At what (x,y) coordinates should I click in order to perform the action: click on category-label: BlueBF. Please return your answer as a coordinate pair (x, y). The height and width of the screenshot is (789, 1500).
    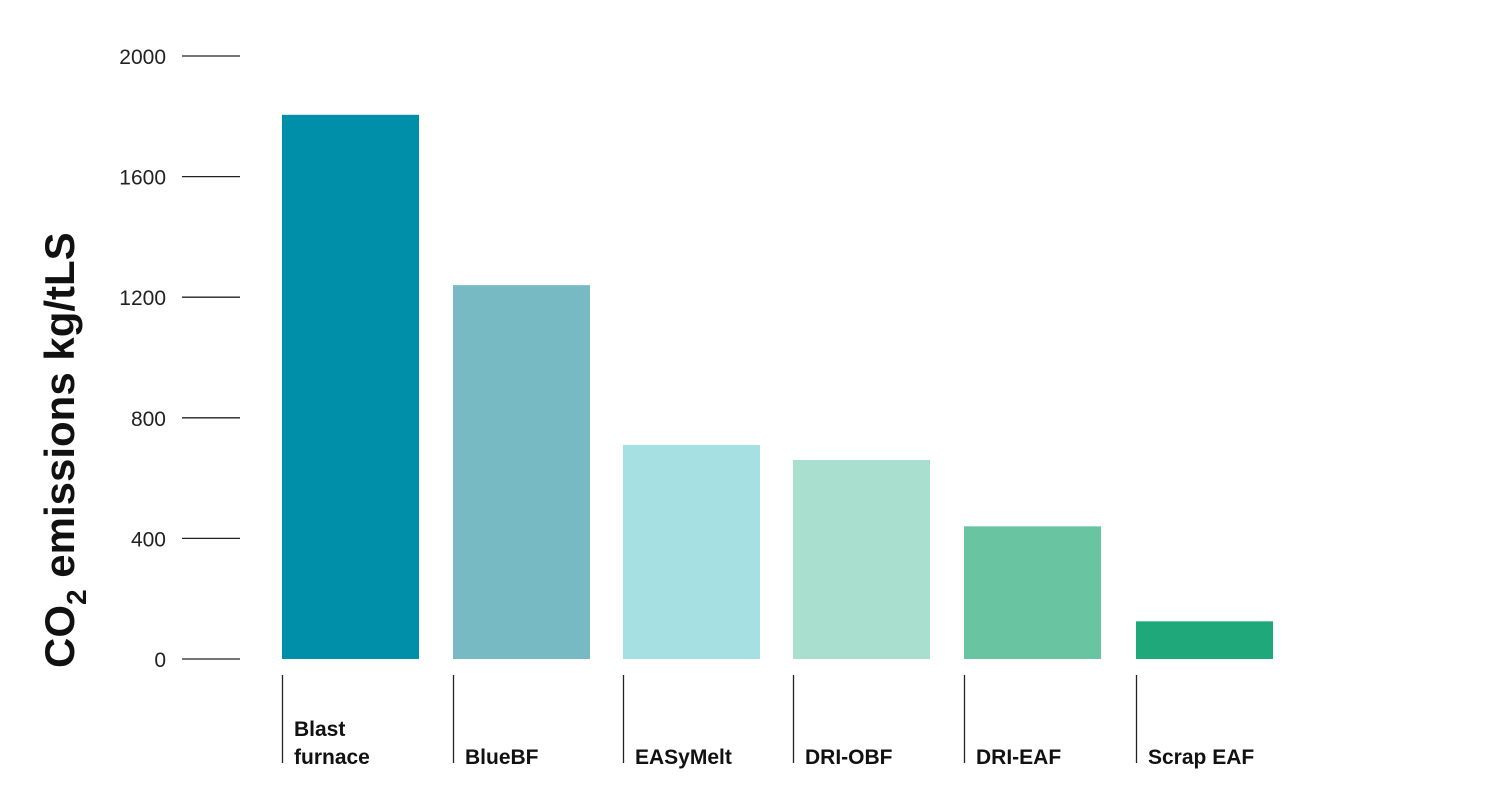
    Looking at the image, I should click on (502, 757).